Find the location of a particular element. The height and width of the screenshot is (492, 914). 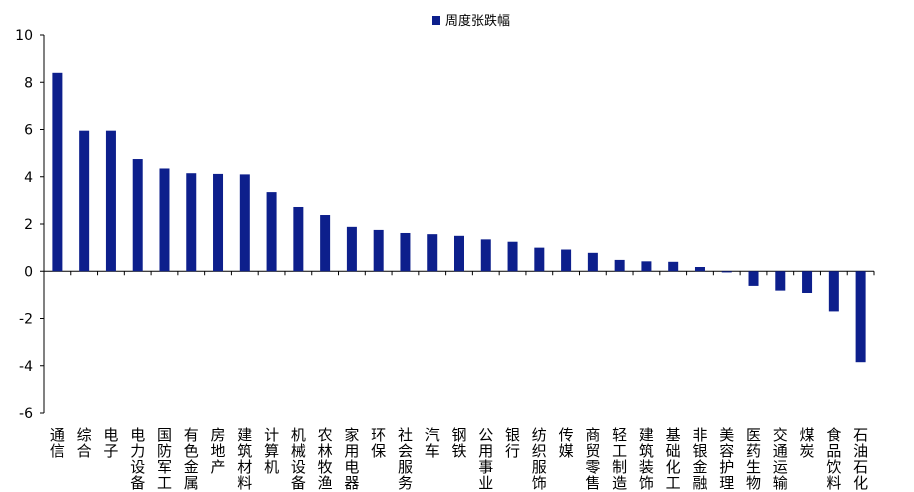

category-label: 计算机 is located at coordinates (271, 451).